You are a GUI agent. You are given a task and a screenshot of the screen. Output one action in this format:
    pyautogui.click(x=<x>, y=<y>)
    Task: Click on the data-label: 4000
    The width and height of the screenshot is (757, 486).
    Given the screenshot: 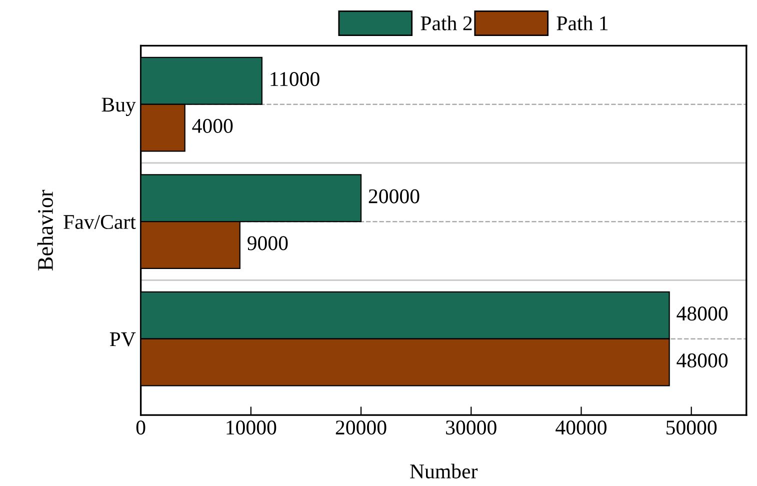 What is the action you would take?
    pyautogui.click(x=212, y=125)
    